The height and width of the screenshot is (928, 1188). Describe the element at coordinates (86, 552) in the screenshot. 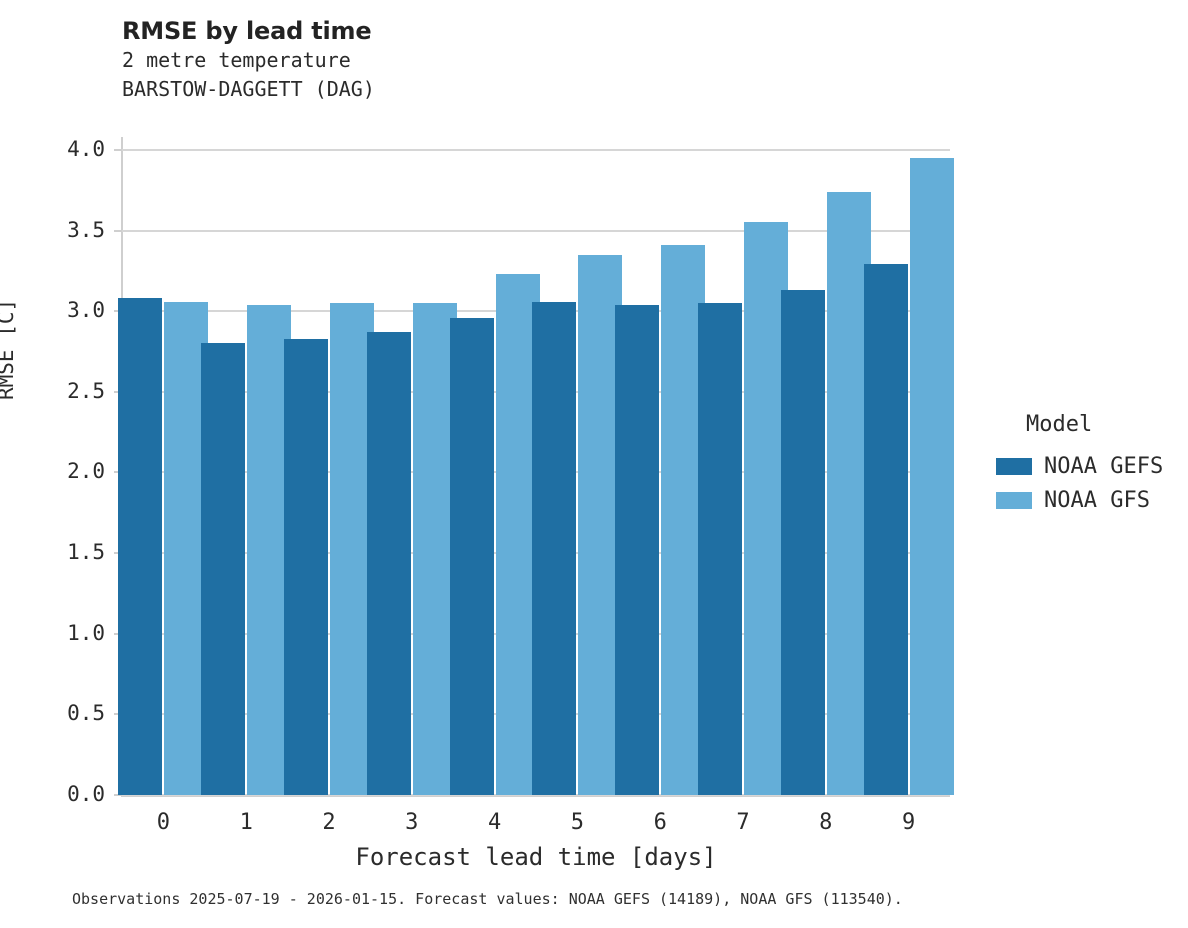

I see `y-axis-tick-label: 1.5` at that location.